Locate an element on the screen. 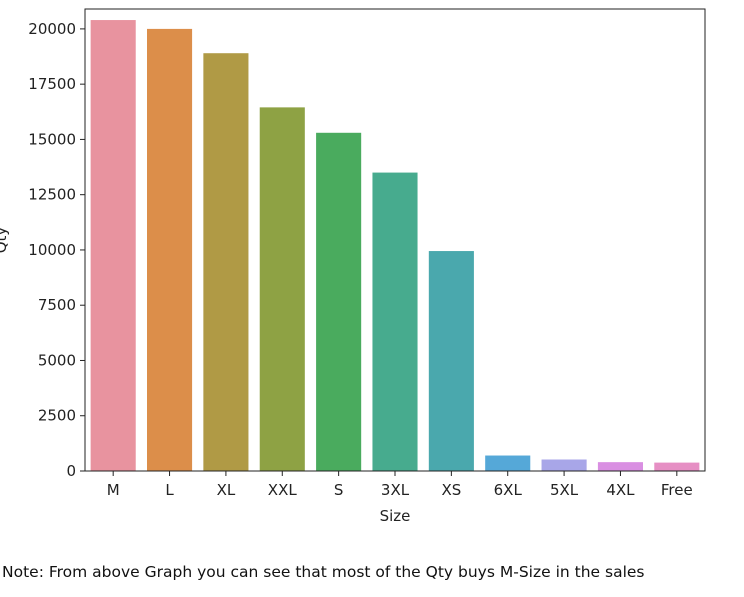 This screenshot has height=597, width=744. bar-free is located at coordinates (677, 466).